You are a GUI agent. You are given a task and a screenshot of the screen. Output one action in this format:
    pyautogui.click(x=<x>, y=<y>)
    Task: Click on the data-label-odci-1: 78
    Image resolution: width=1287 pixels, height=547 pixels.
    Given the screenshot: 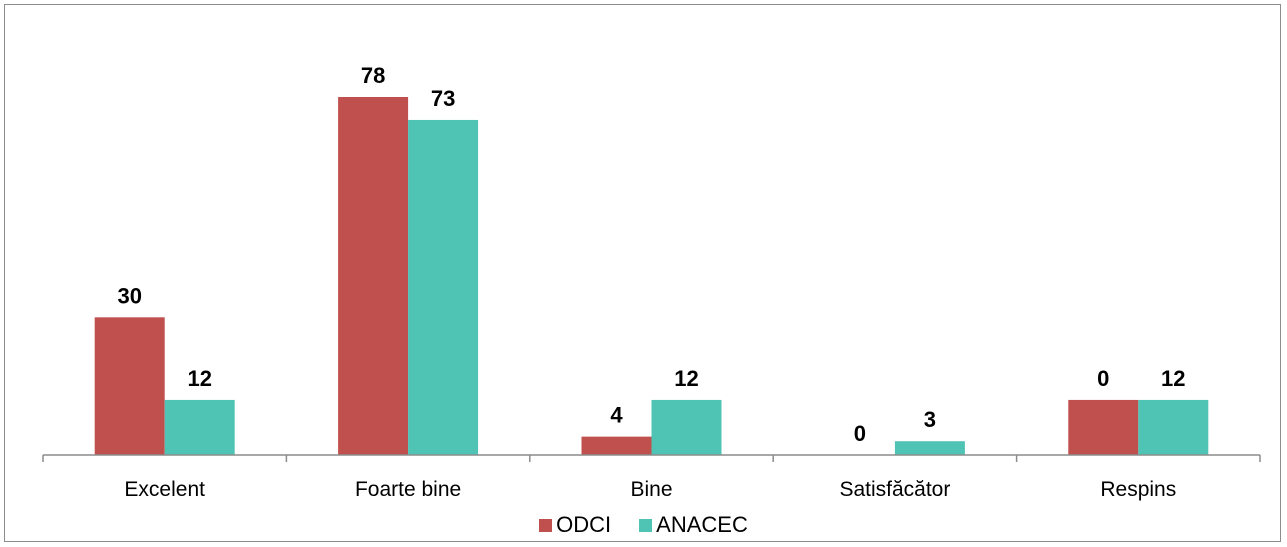 What is the action you would take?
    pyautogui.click(x=373, y=75)
    